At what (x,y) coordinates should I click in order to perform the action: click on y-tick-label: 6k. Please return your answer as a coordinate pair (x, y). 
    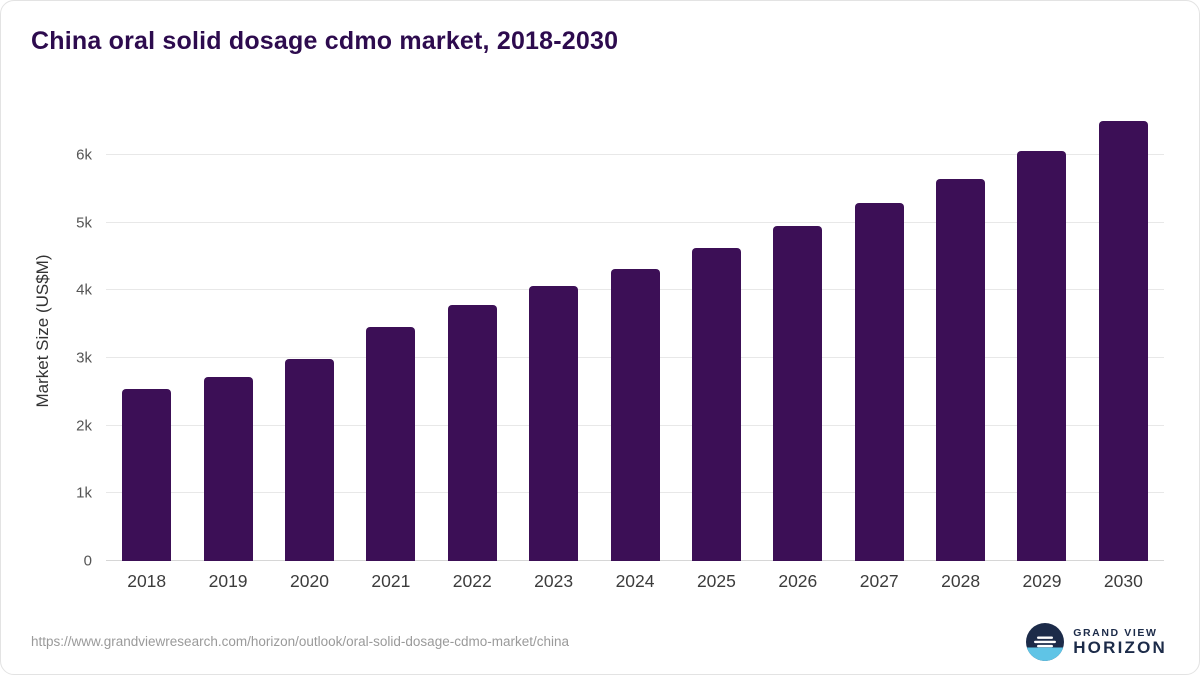
    Looking at the image, I should click on (84, 155).